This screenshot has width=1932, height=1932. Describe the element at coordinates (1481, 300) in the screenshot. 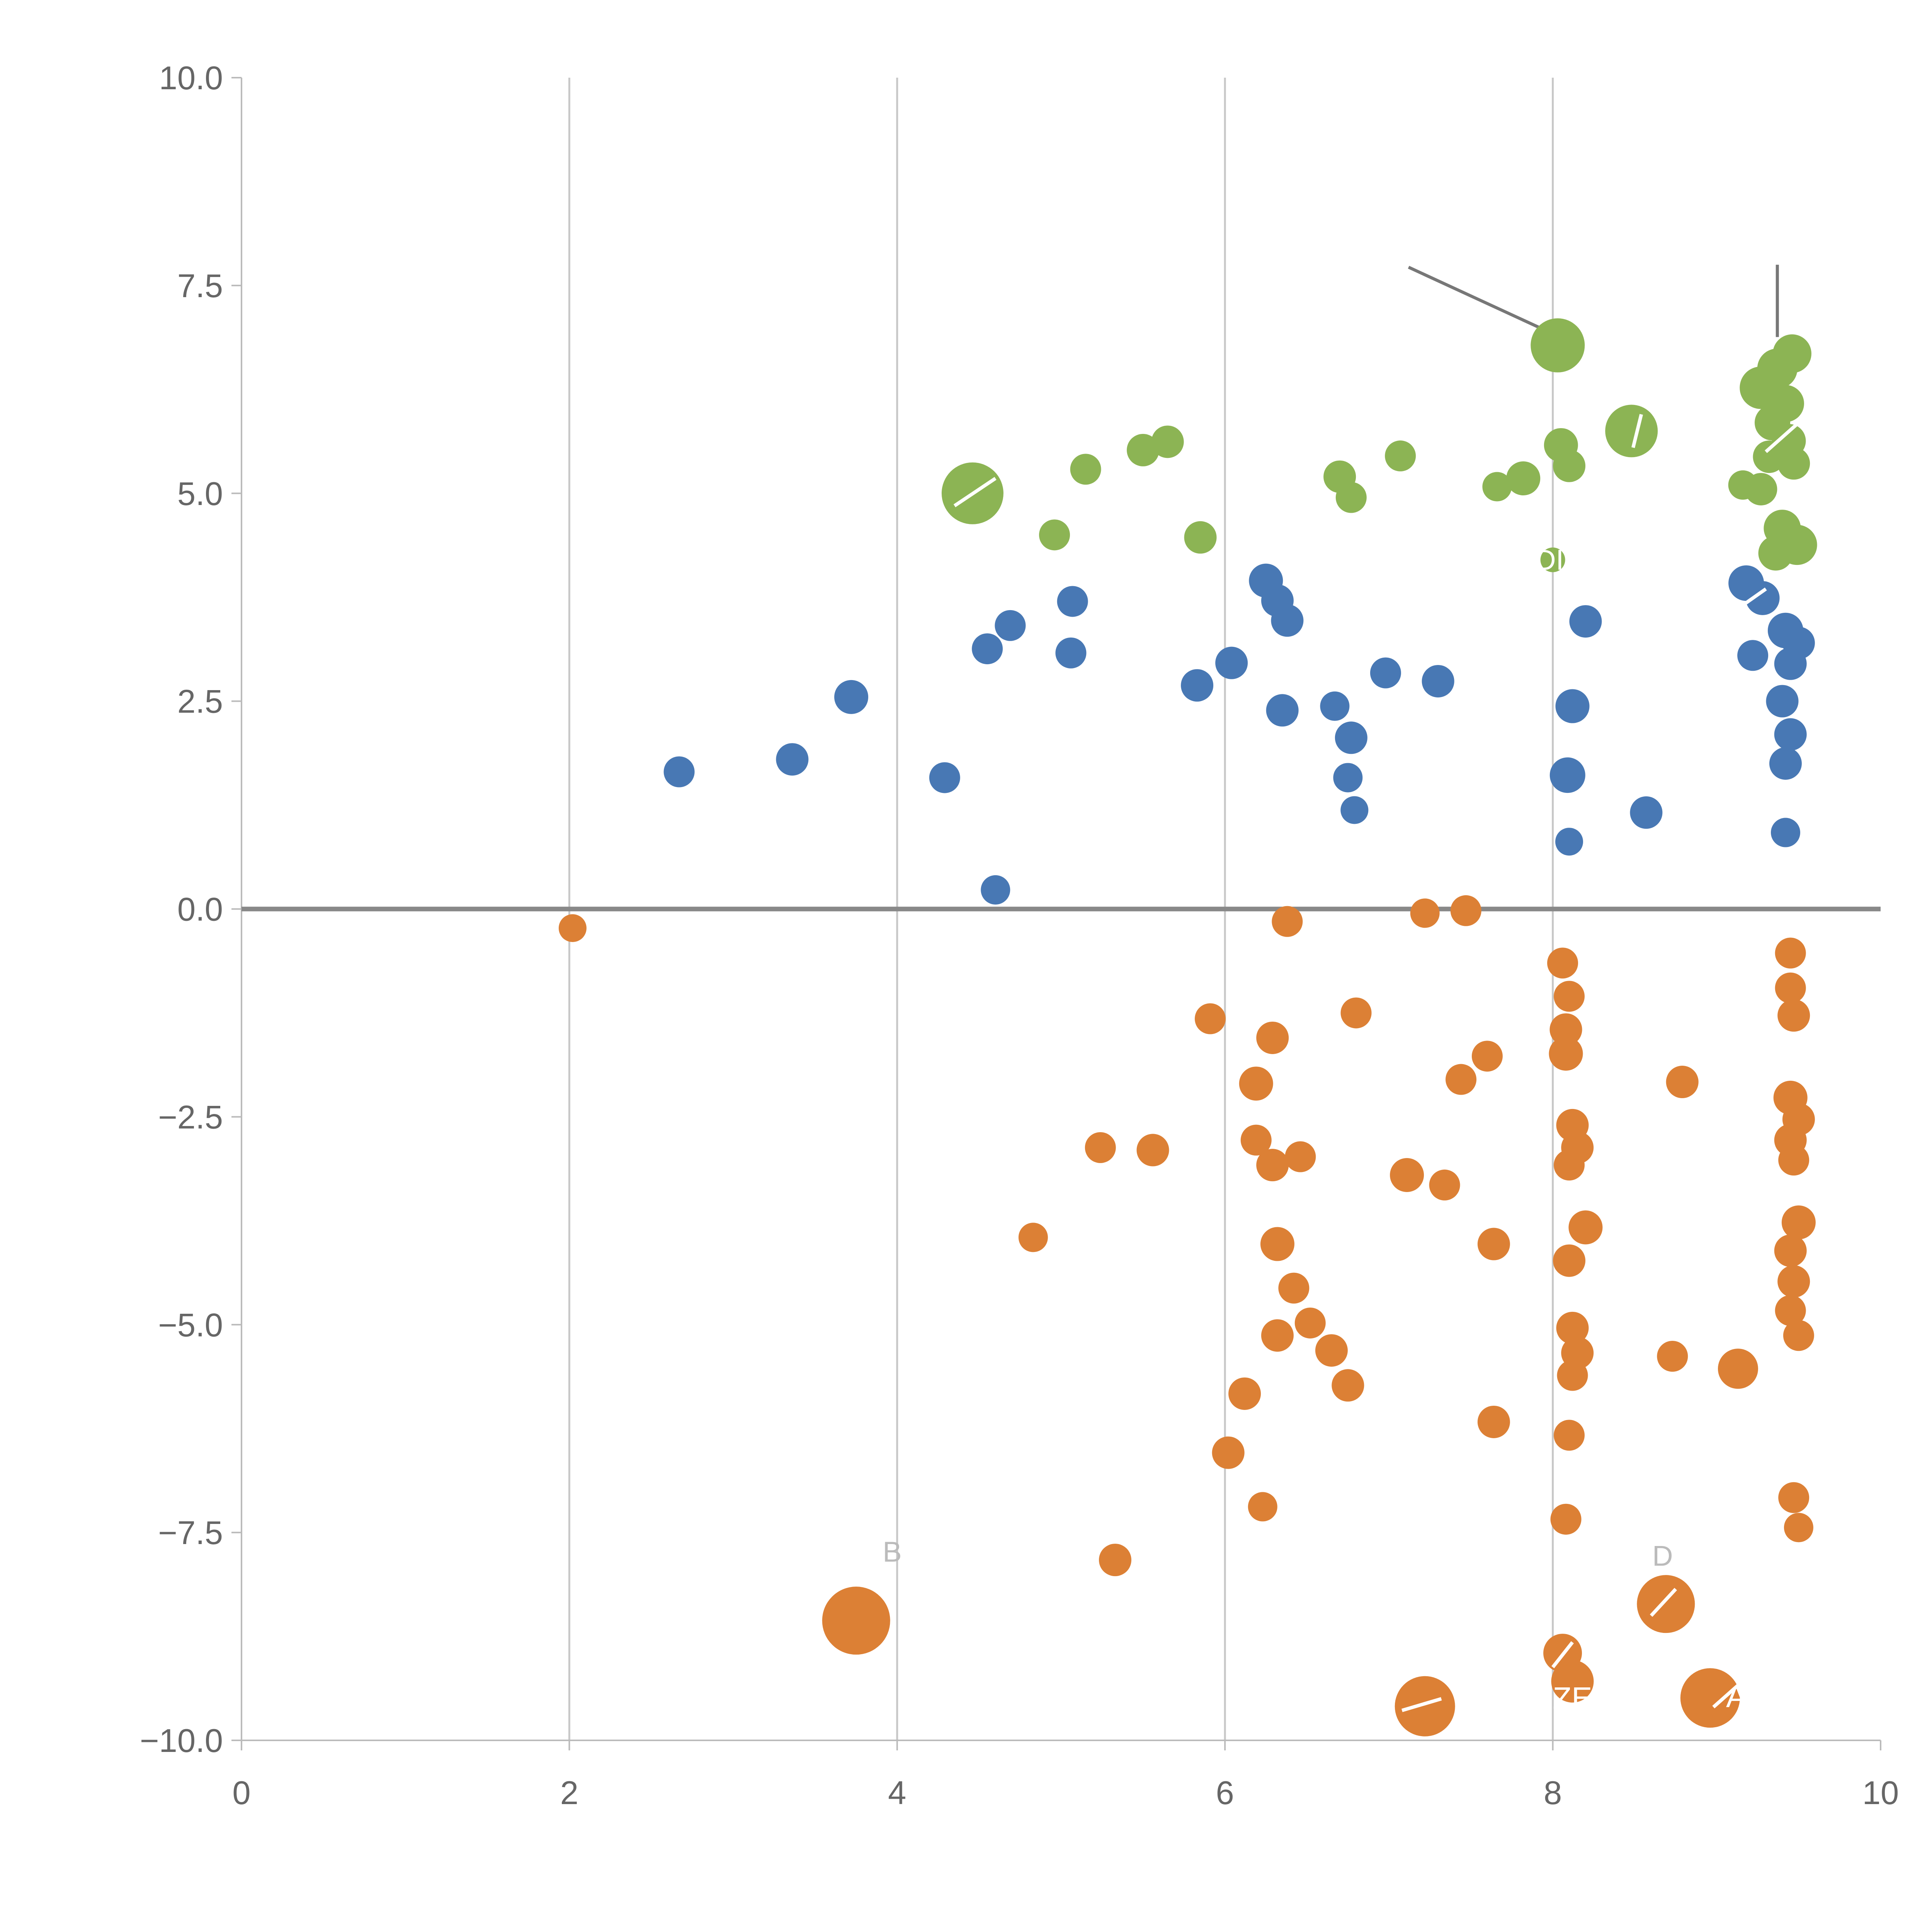

I see `label-leader-line` at that location.